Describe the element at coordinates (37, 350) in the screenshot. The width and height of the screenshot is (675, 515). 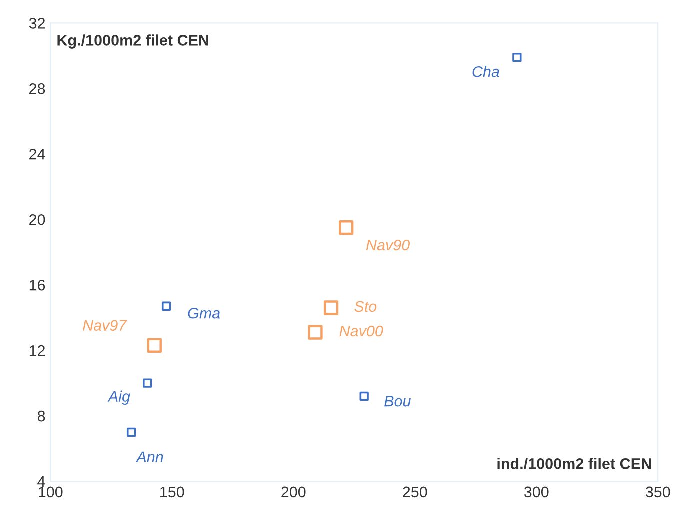
I see `y-tick-label: 12` at that location.